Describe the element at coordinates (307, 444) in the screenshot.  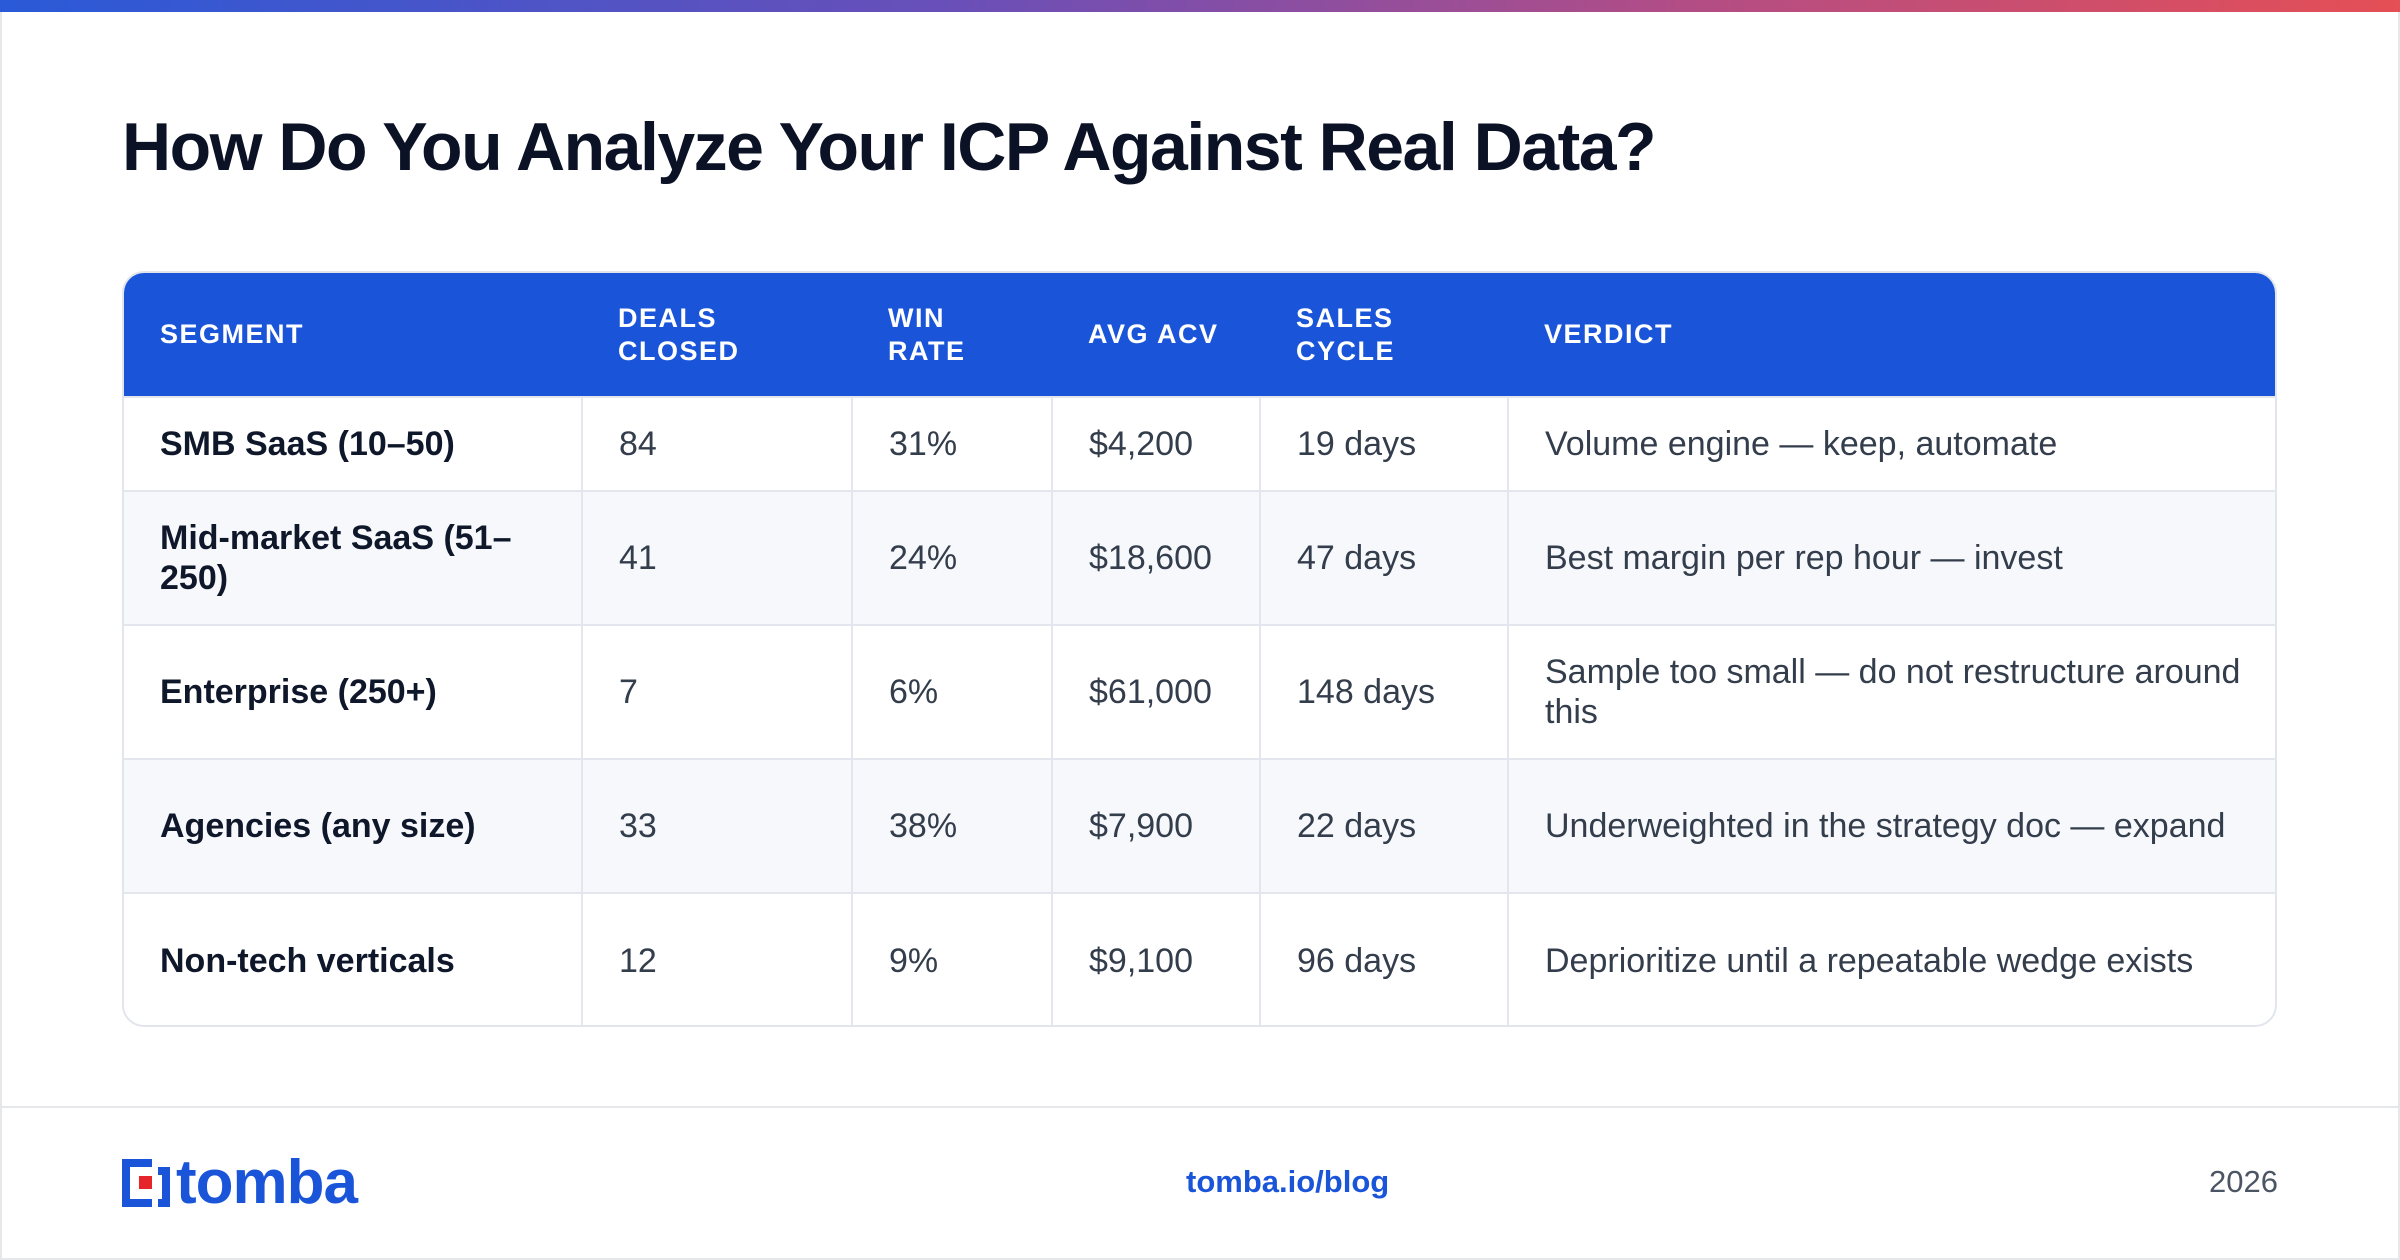
I see `segment-cell: SMB SaaS (10–50)` at that location.